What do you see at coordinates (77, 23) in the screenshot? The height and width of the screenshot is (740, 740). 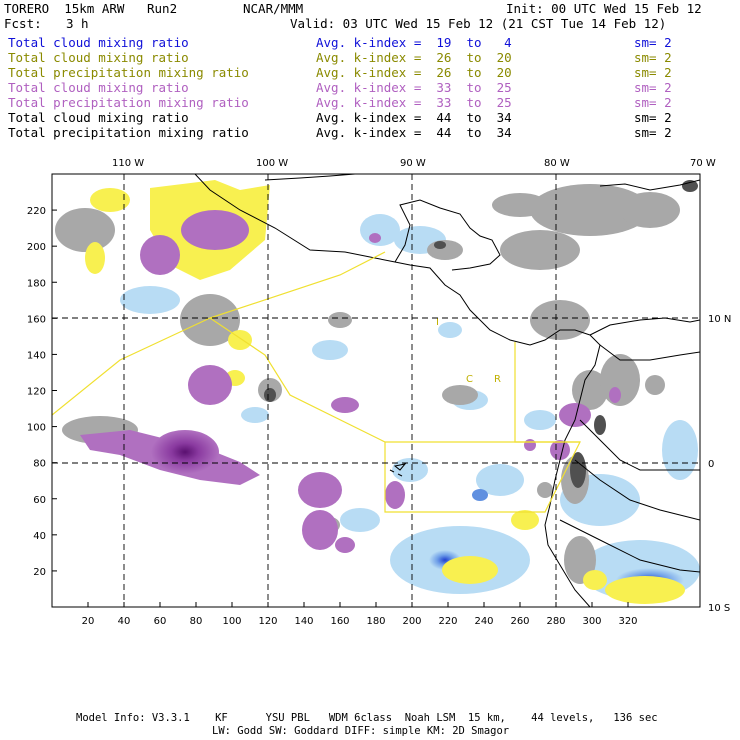 I see `forecast-value: 3 h` at bounding box center [77, 23].